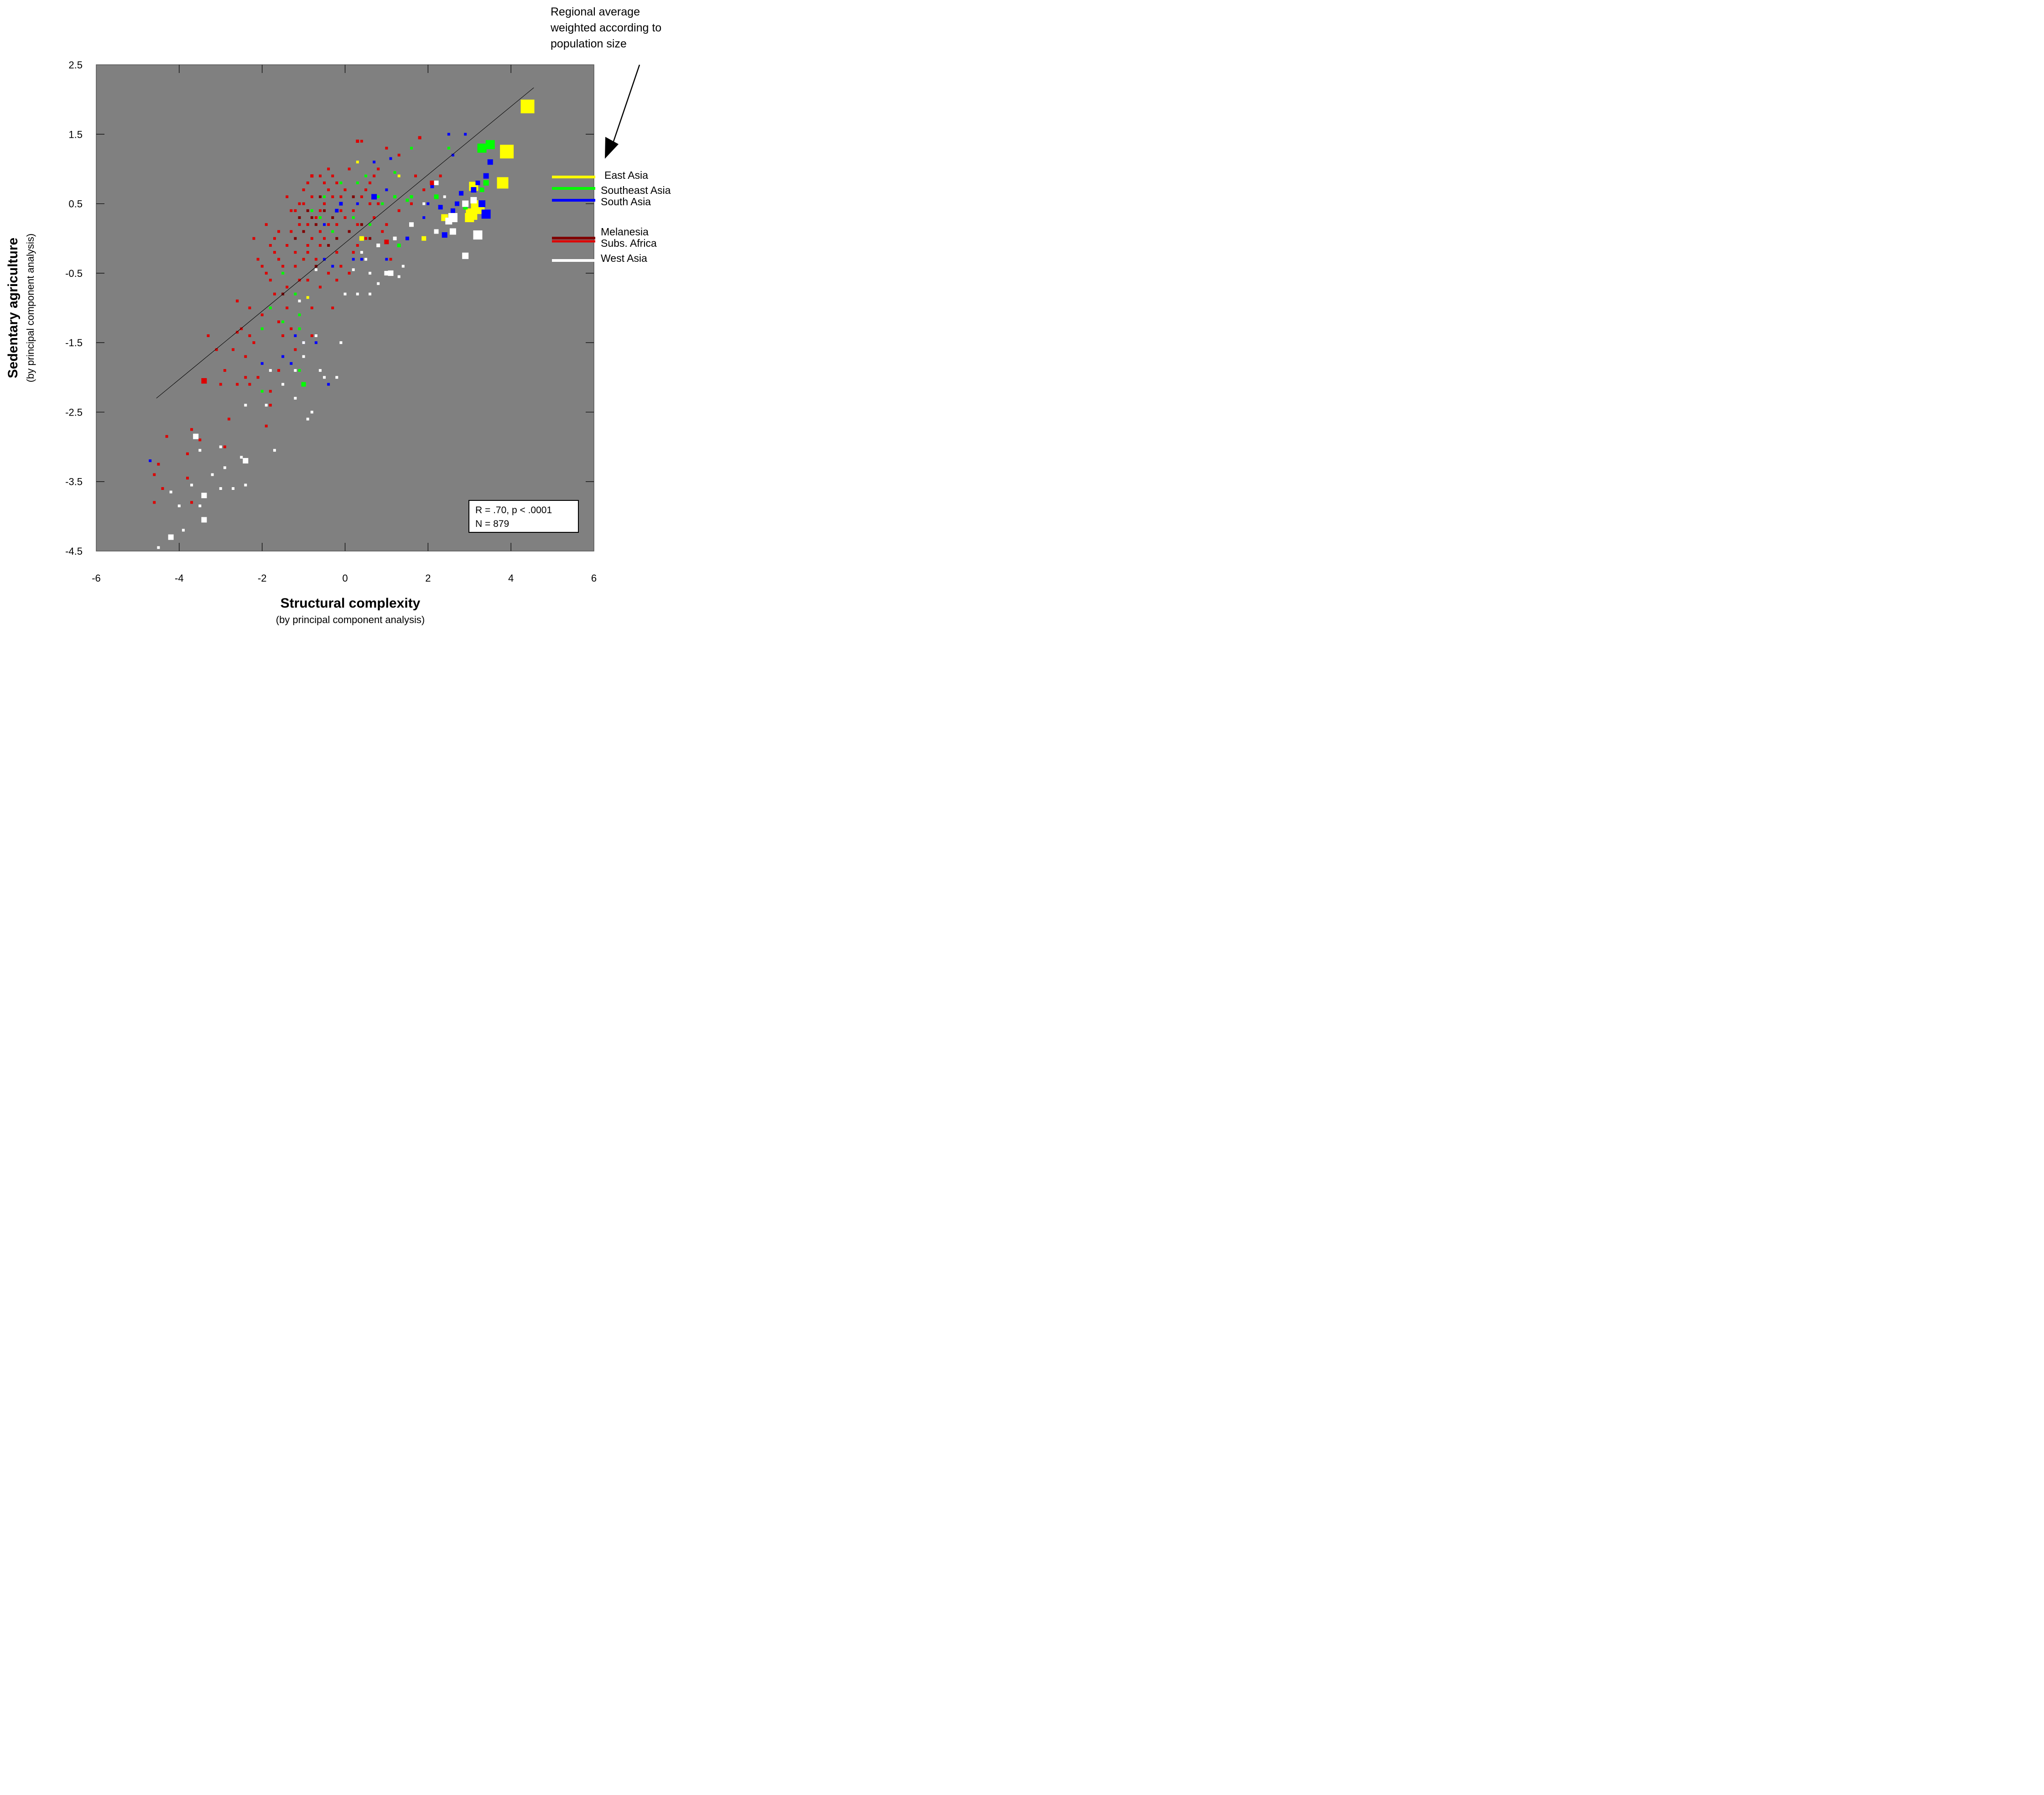  I want to click on x-tick-label: 0, so click(345, 578).